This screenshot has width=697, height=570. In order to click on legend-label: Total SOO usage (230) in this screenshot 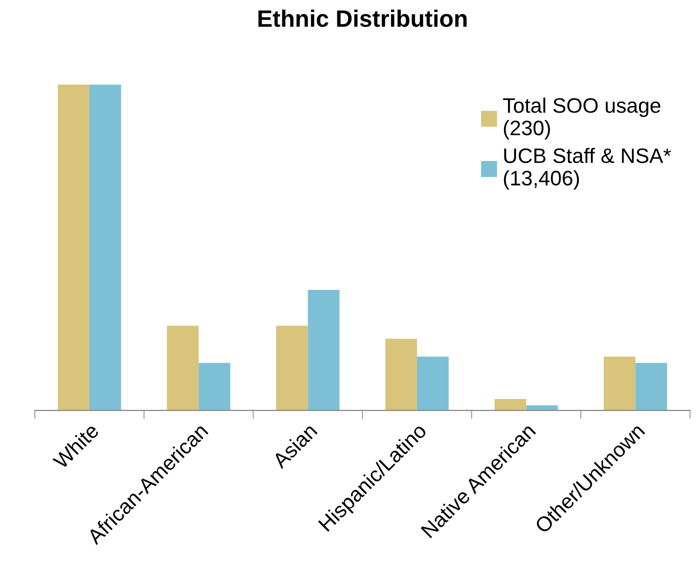, I will do `click(581, 119)`.